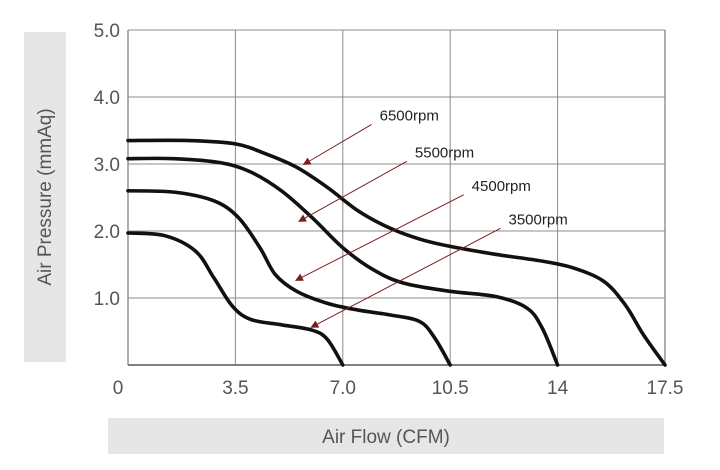  What do you see at coordinates (343, 388) in the screenshot?
I see `x-tick-label: 7.0` at bounding box center [343, 388].